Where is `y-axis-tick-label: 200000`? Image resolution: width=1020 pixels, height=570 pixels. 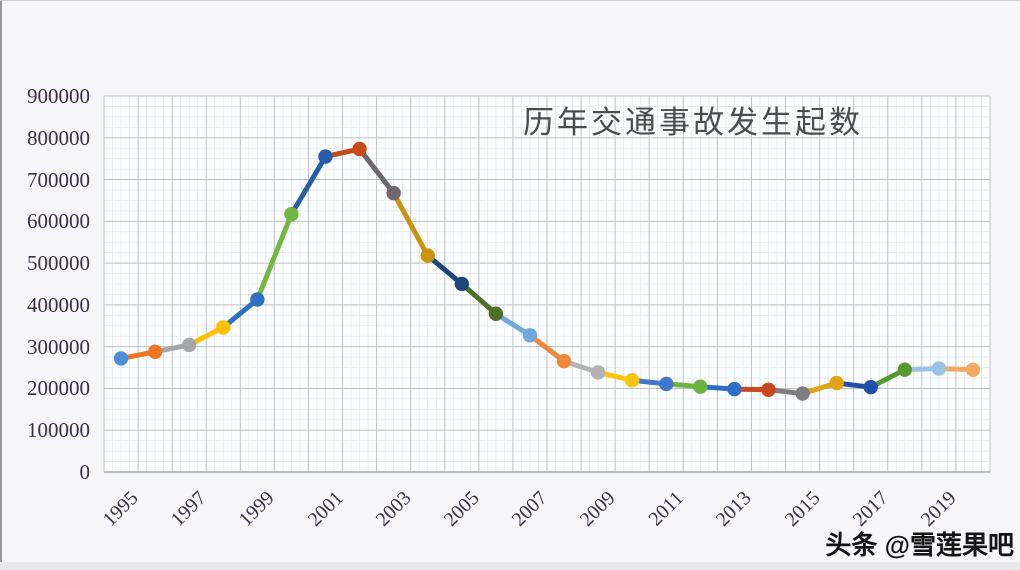 y-axis-tick-label: 200000 is located at coordinates (58, 388).